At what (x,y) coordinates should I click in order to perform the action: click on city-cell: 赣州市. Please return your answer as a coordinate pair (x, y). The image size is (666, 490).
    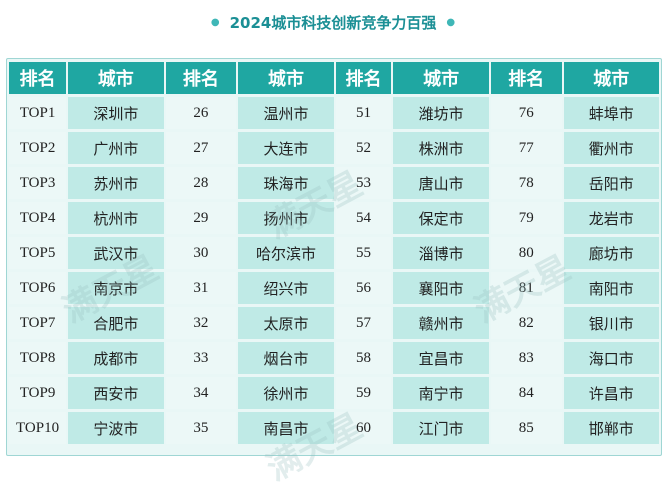
    Looking at the image, I should click on (441, 323).